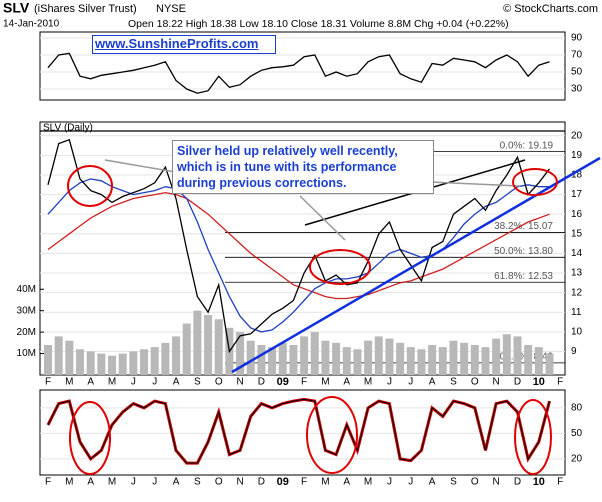  I want to click on y-tick-label: 10, so click(577, 331).